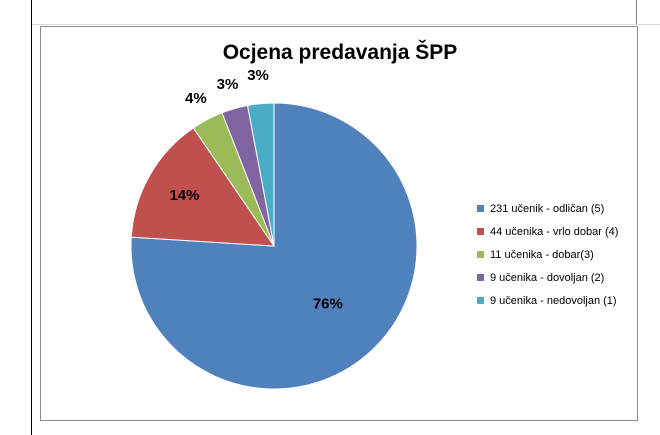 This screenshot has width=660, height=435. Describe the element at coordinates (184, 195) in the screenshot. I see `data-label-2: 14%` at that location.